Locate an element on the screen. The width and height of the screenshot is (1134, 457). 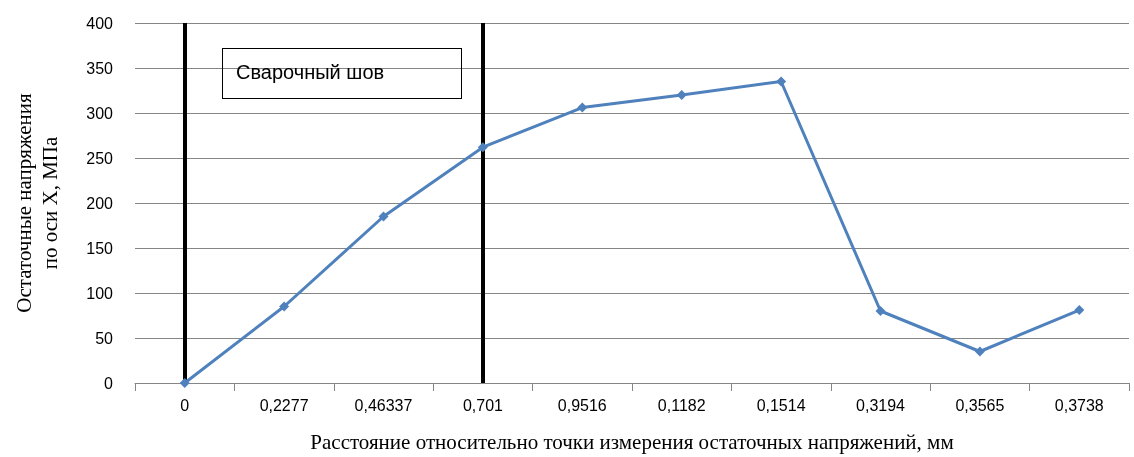
y-tick-label: 150 is located at coordinates (100, 248).